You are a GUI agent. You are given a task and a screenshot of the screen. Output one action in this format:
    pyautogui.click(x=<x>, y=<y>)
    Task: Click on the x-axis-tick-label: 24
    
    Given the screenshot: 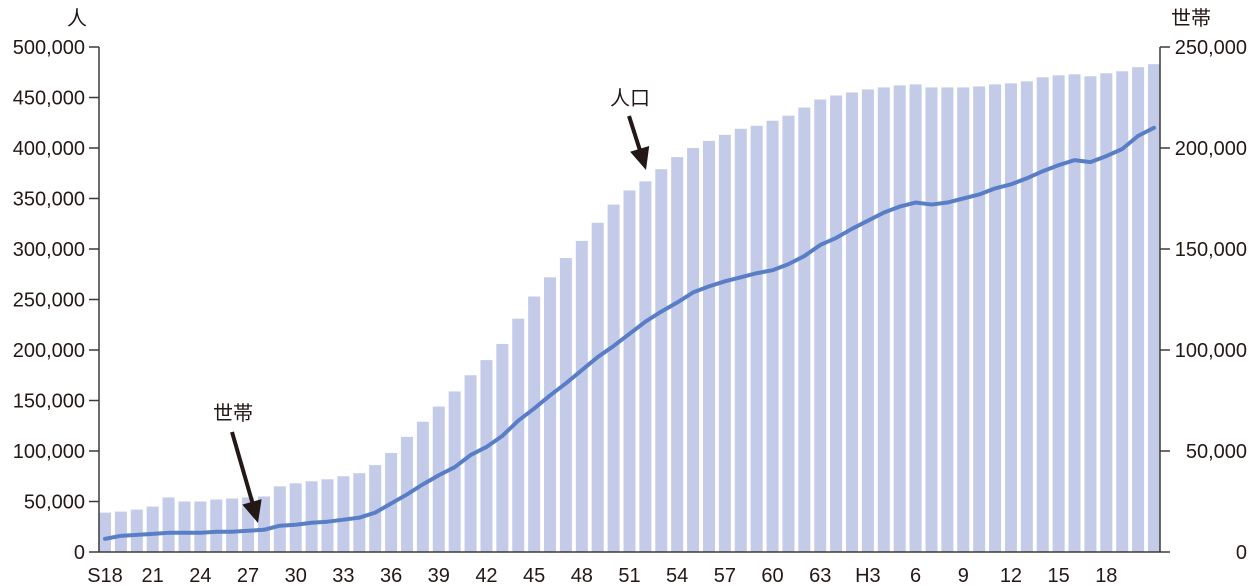 What is the action you would take?
    pyautogui.click(x=200, y=575)
    